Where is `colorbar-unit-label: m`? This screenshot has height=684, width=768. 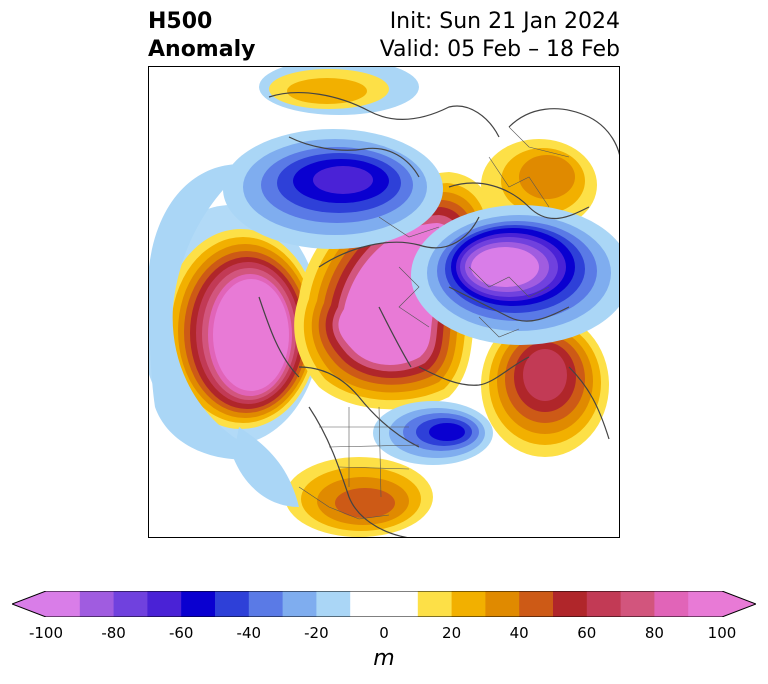
colorbar-unit-label: m is located at coordinates (384, 658).